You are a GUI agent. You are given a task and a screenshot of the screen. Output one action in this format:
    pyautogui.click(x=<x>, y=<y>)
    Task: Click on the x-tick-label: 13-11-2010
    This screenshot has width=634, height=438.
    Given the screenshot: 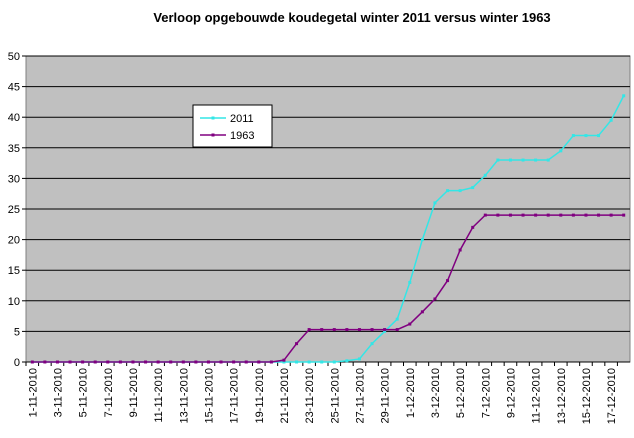 What is the action you would take?
    pyautogui.click(x=184, y=395)
    